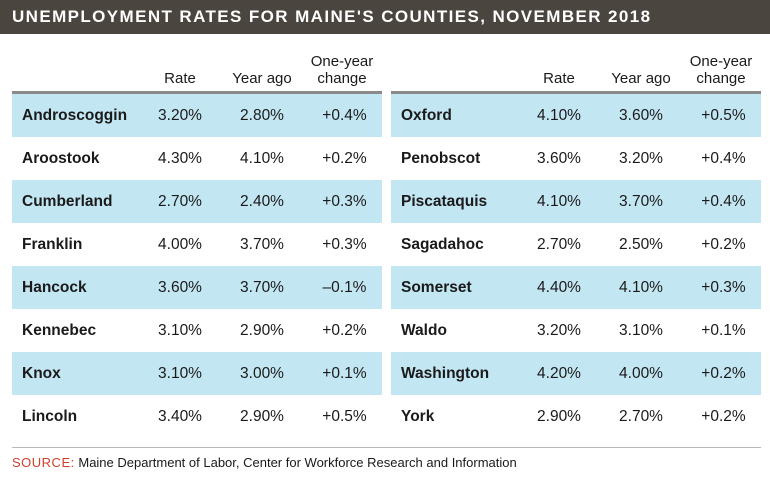  I want to click on county-name: Lincoln, so click(50, 416).